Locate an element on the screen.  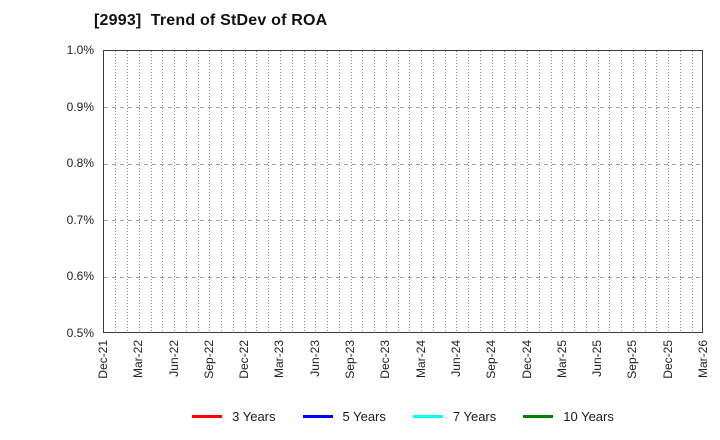
legend-label: 3 Years is located at coordinates (254, 416).